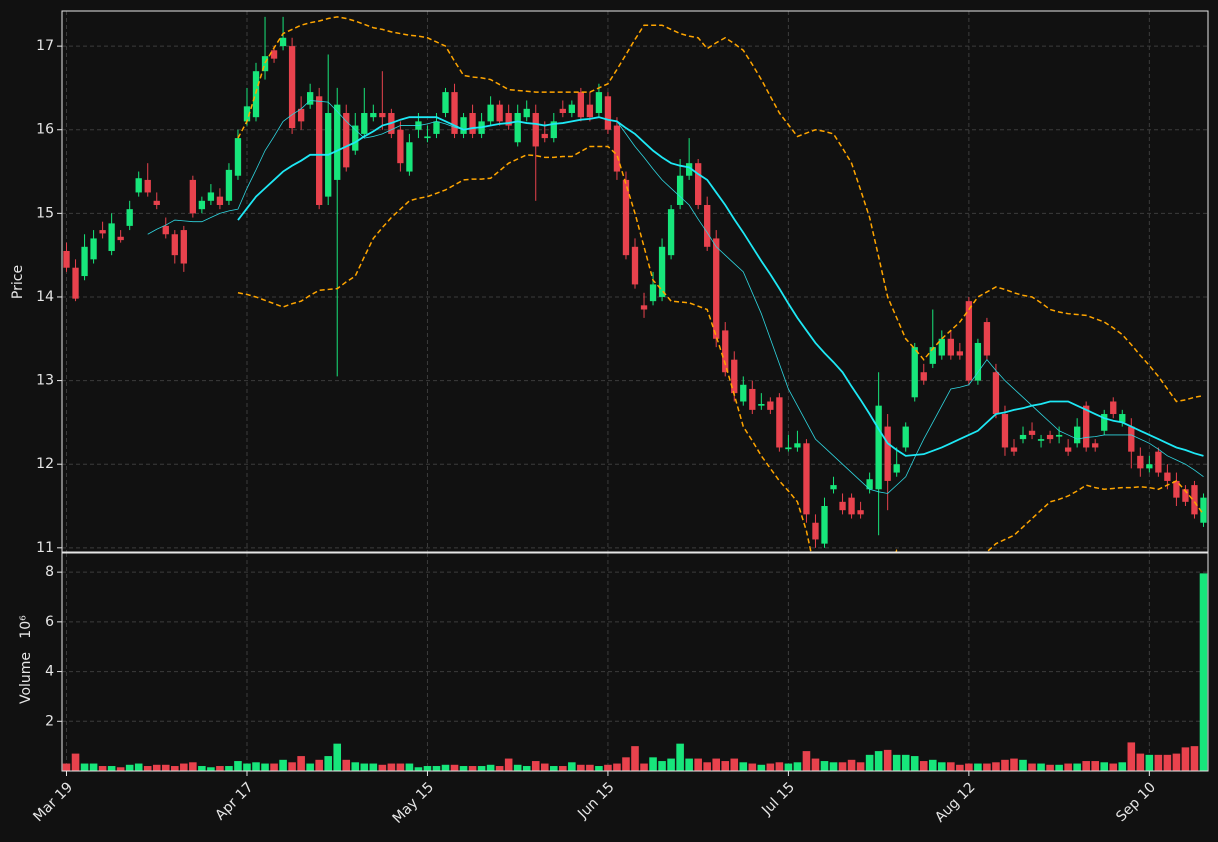  What do you see at coordinates (45, 46) in the screenshot?
I see `y-tick-label: 17` at bounding box center [45, 46].